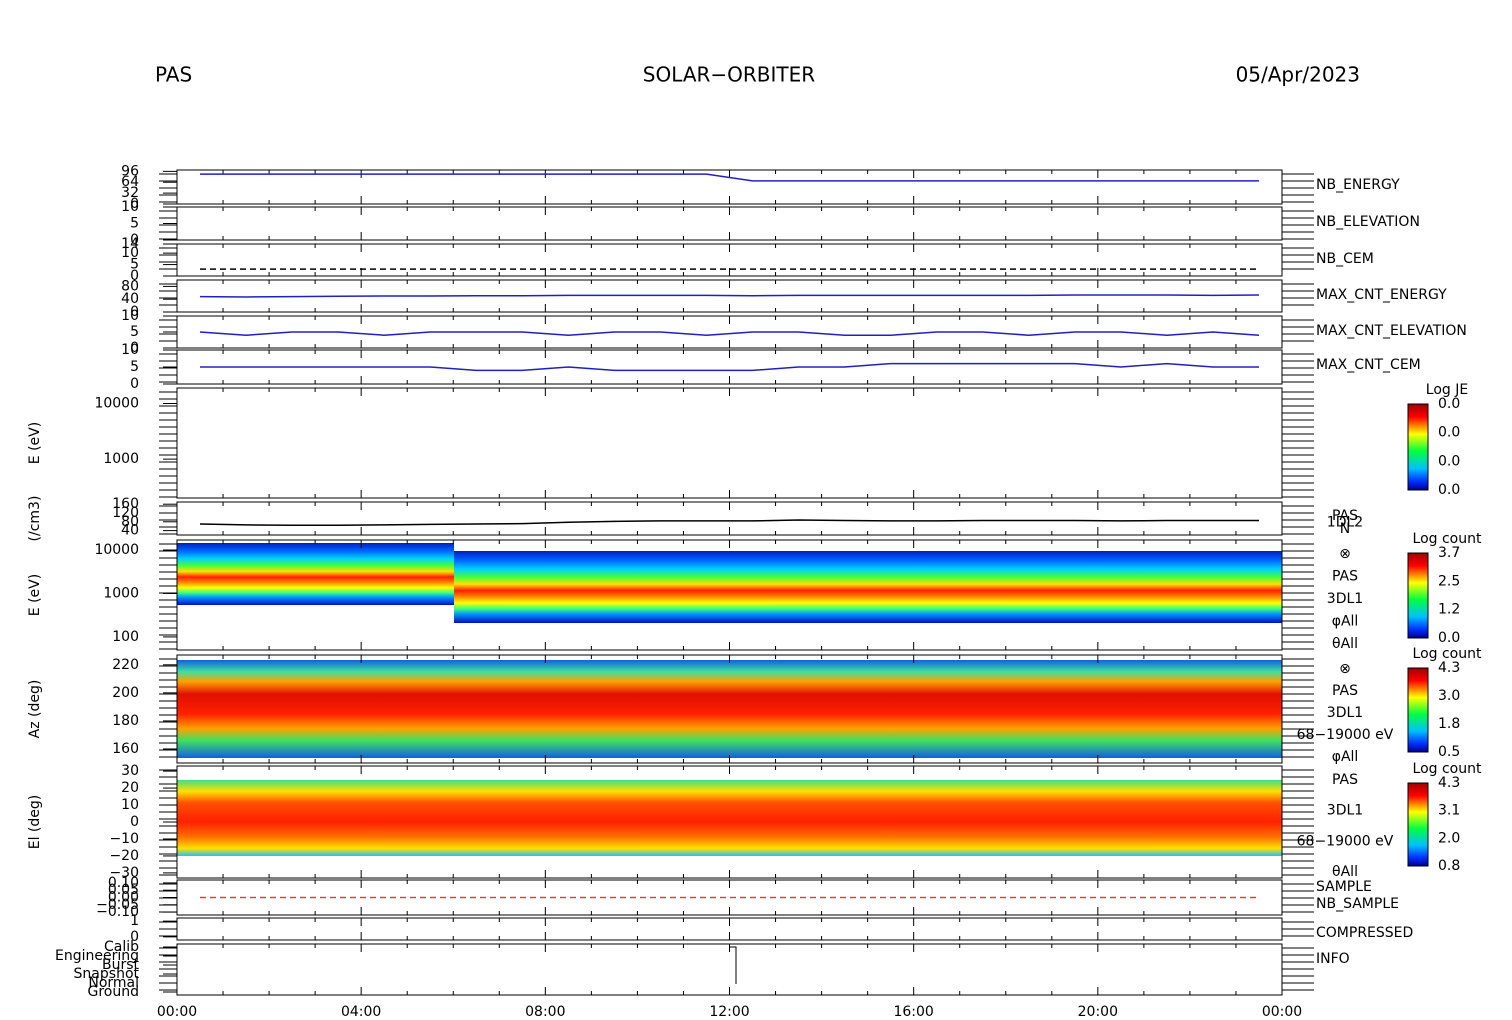  I want to click on colorbar-tick-label: 1.8, so click(1449, 724).